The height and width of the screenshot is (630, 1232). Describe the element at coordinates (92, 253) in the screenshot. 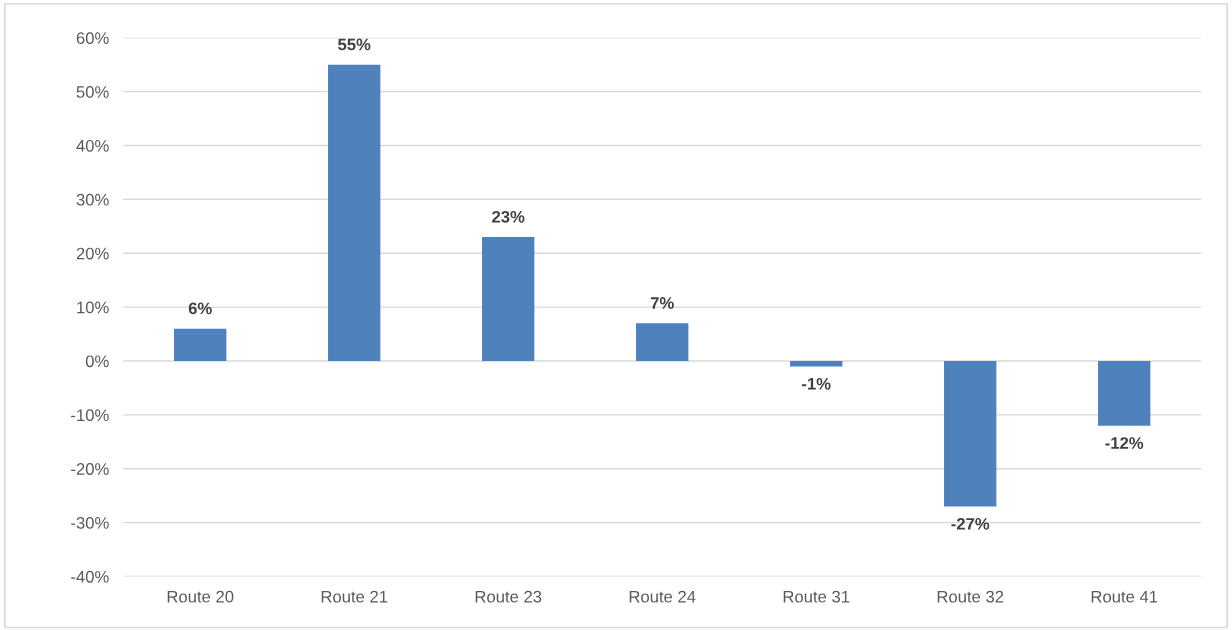

I see `y-tick-label: 20%` at that location.